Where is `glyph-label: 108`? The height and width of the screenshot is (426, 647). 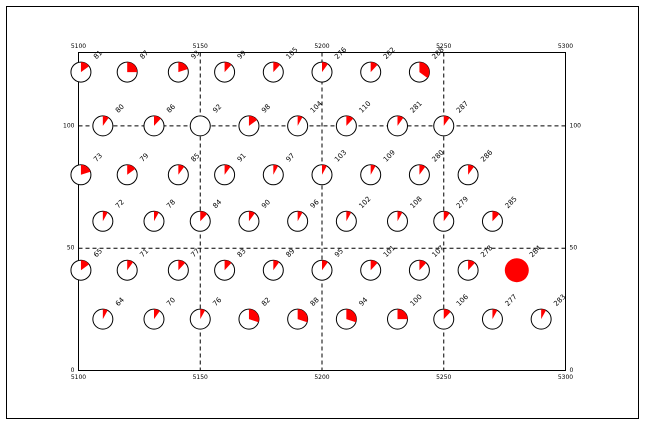
glyph-label: 108 is located at coordinates (416, 202).